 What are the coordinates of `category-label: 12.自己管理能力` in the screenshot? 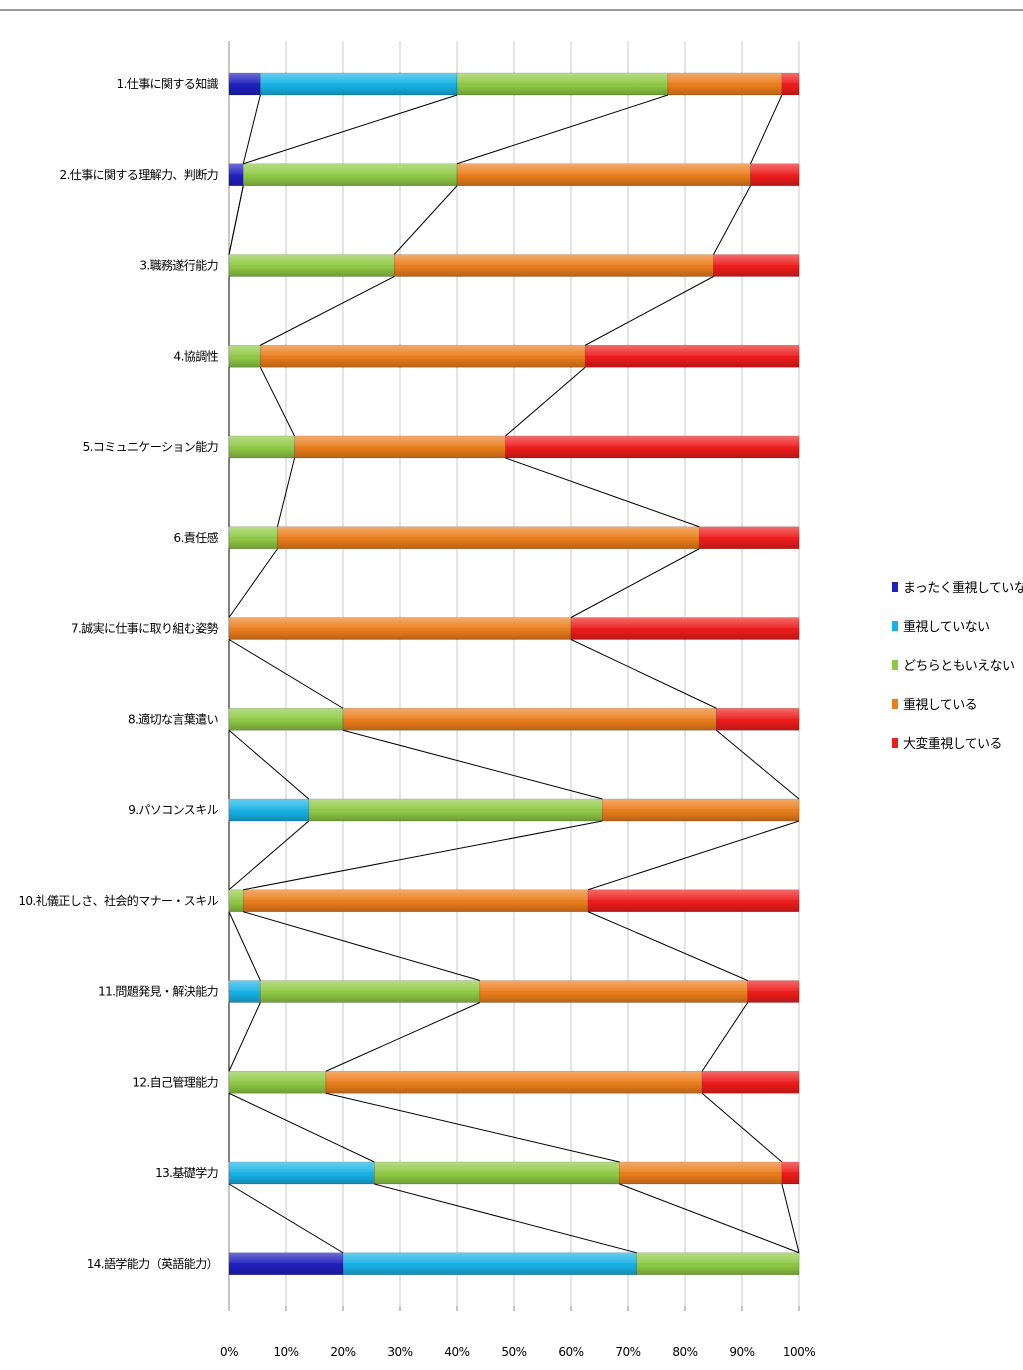 It's located at (175, 1081).